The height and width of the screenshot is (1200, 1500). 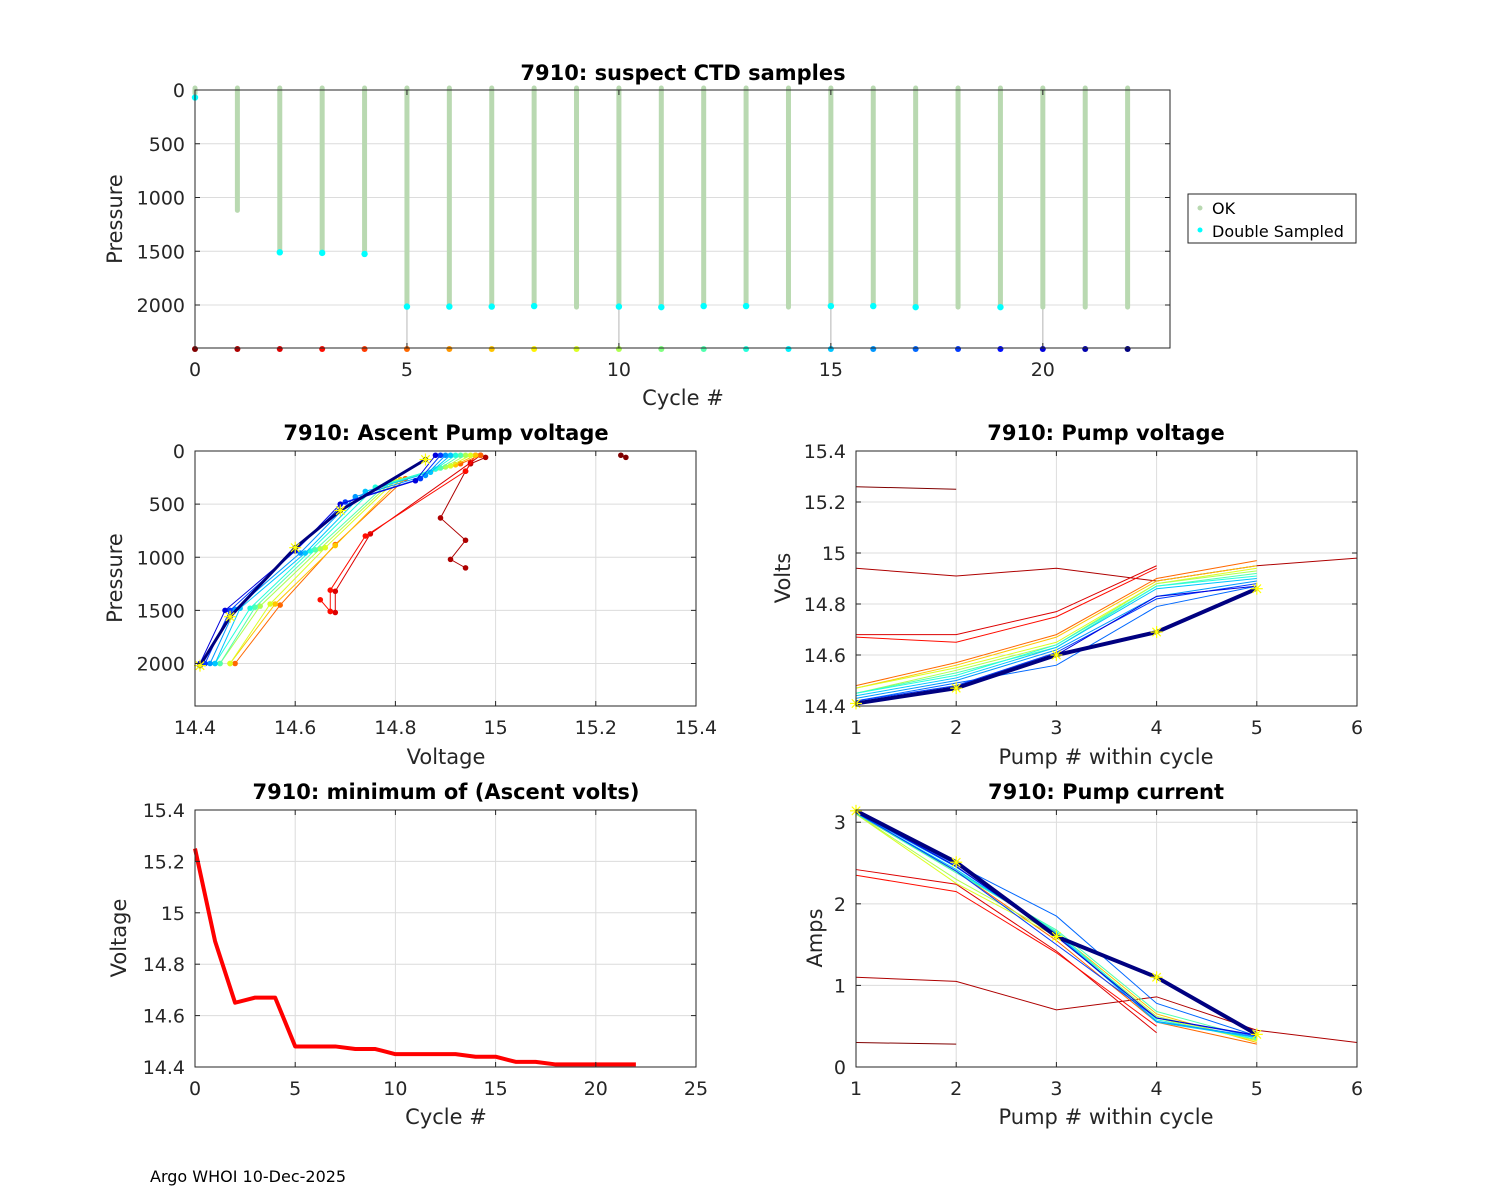 I want to click on legend-ok-marker, so click(x=1200, y=208).